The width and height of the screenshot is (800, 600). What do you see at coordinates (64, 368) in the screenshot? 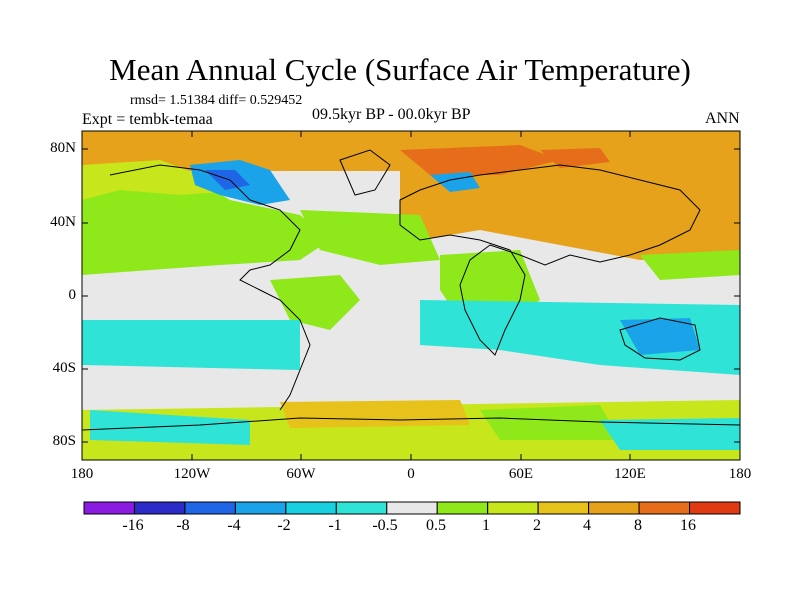
I see `y-tick-40s: 40S` at bounding box center [64, 368].